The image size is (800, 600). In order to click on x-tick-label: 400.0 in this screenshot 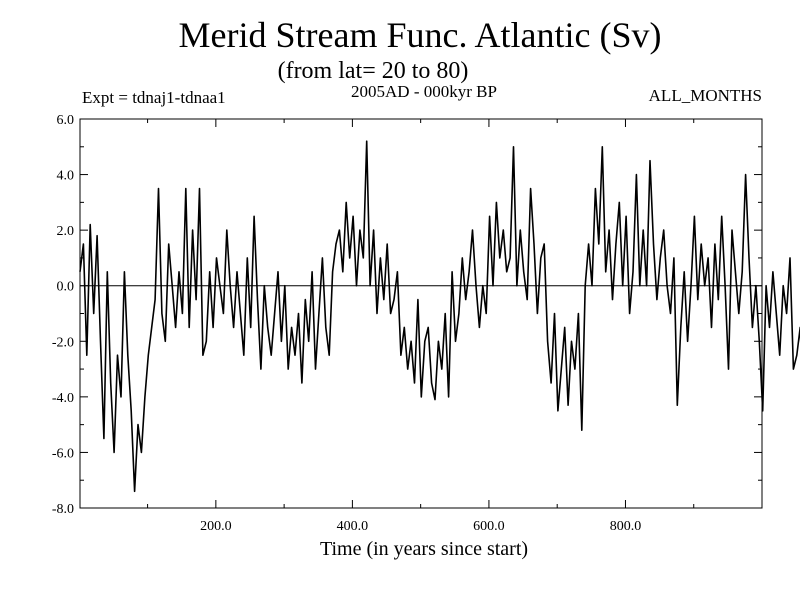, I will do `click(353, 526)`.